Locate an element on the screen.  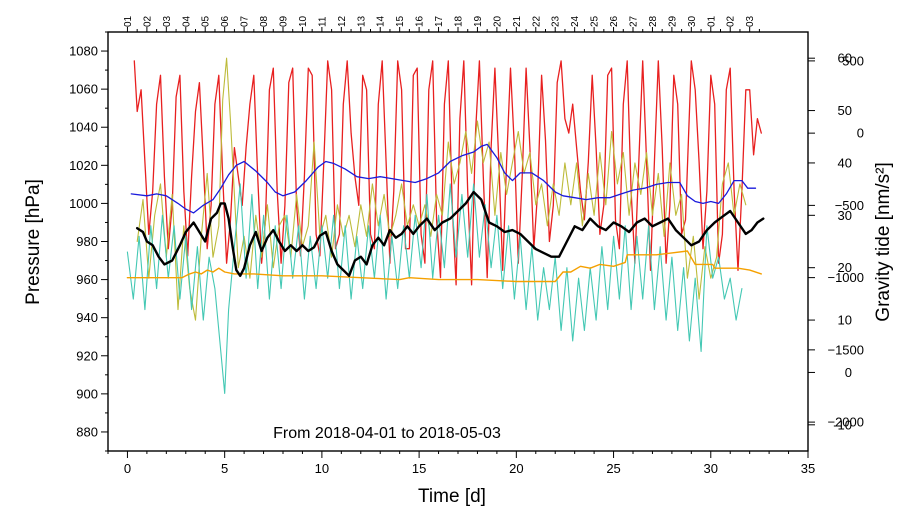
right-lower-tick-label: −1500 is located at coordinates (845, 349).